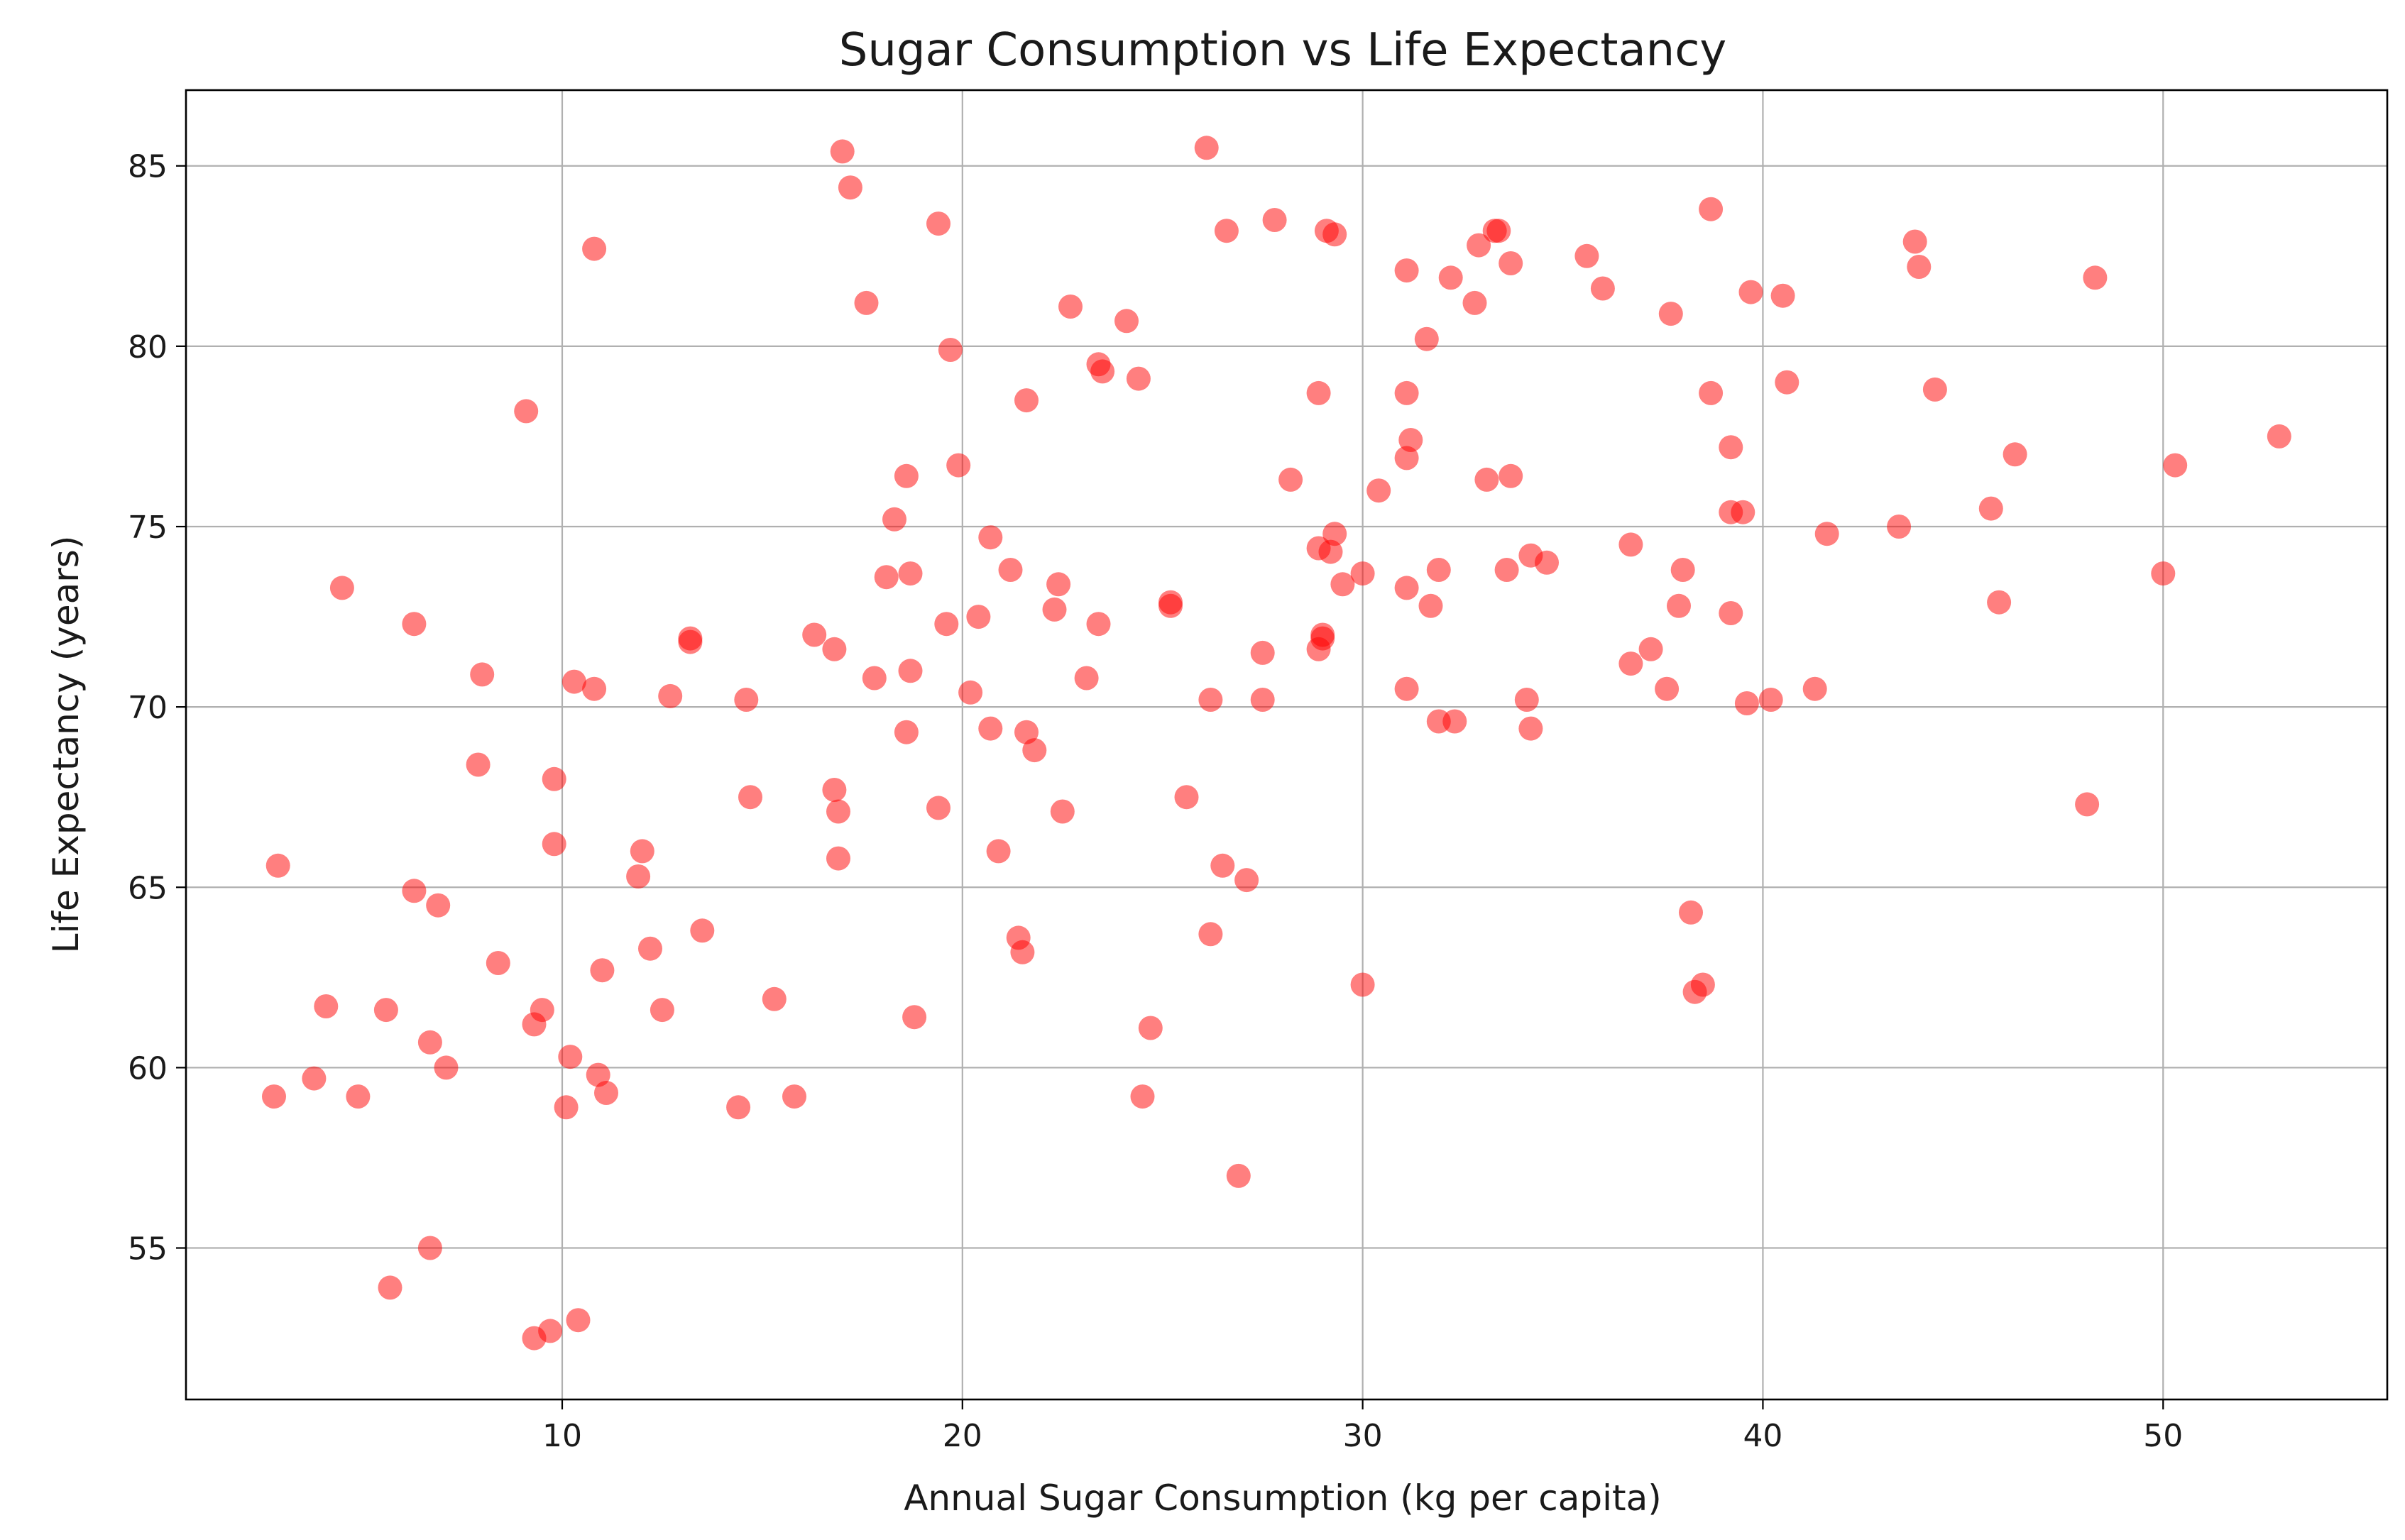  What do you see at coordinates (1283, 1499) in the screenshot?
I see `x-axis-label: Annual Sugar Consumption (kg per capita)` at bounding box center [1283, 1499].